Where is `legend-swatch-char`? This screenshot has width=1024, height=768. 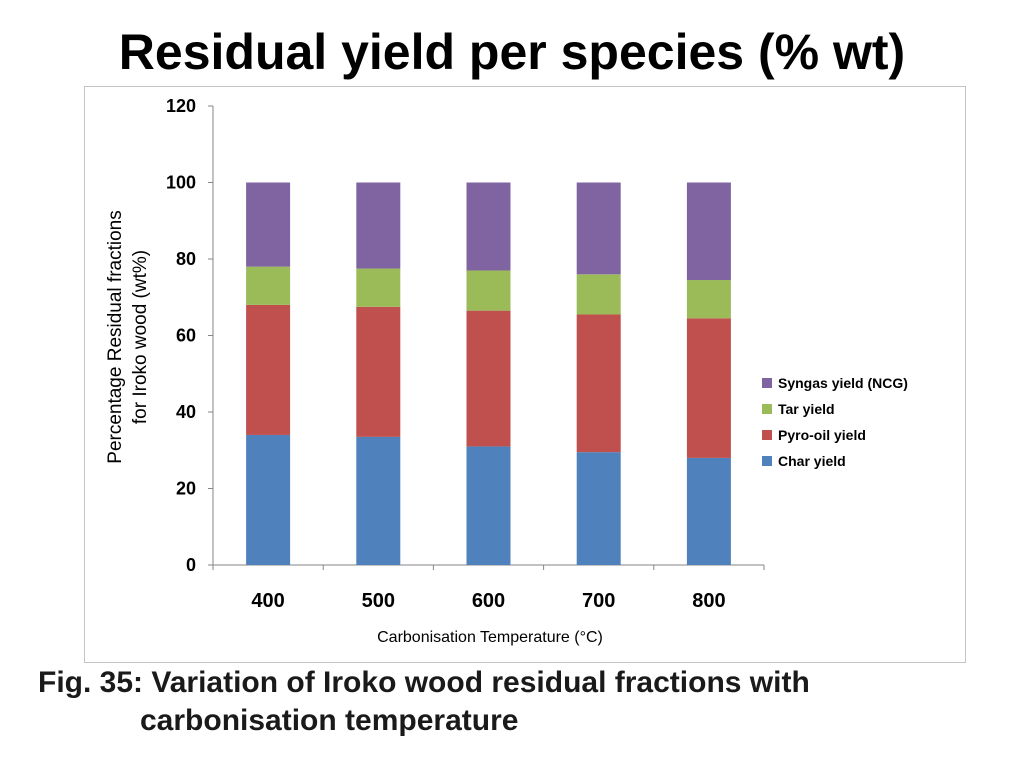 legend-swatch-char is located at coordinates (767, 461).